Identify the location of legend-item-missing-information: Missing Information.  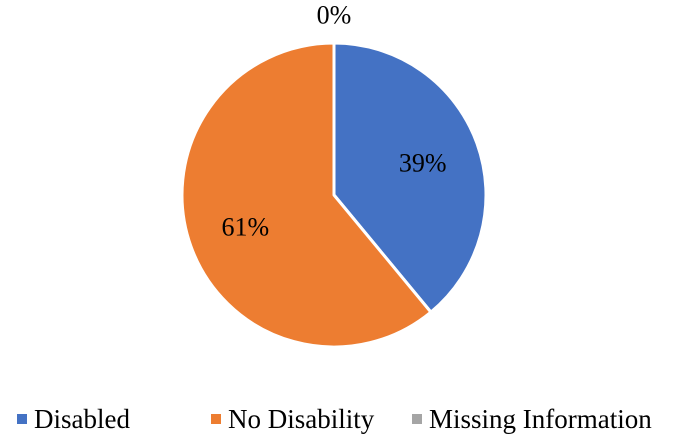
(532, 419).